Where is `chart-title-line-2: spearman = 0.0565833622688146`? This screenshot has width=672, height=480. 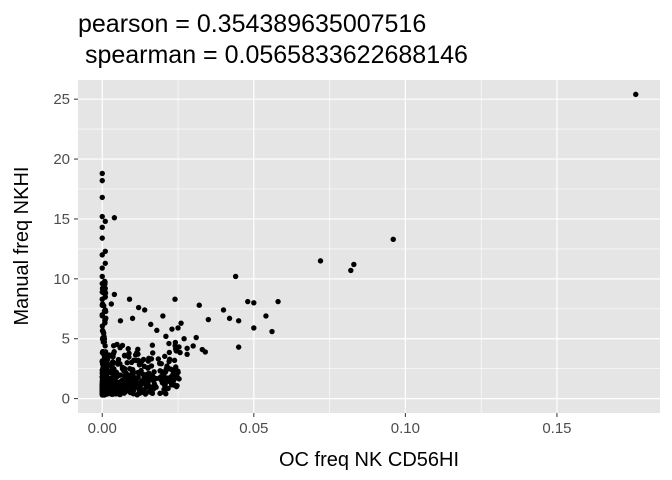
chart-title-line-2: spearman = 0.0565833622688146 is located at coordinates (273, 55).